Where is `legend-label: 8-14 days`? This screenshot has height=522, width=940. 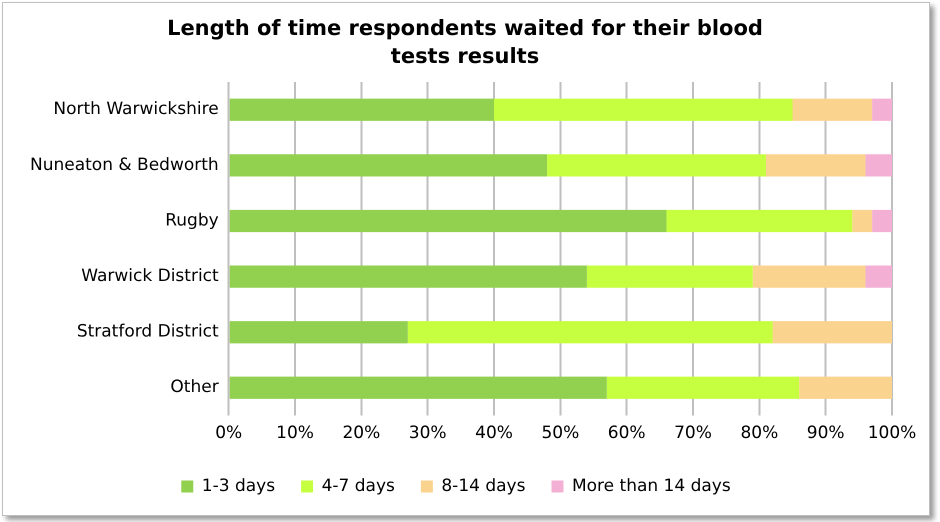
legend-label: 8-14 days is located at coordinates (483, 486).